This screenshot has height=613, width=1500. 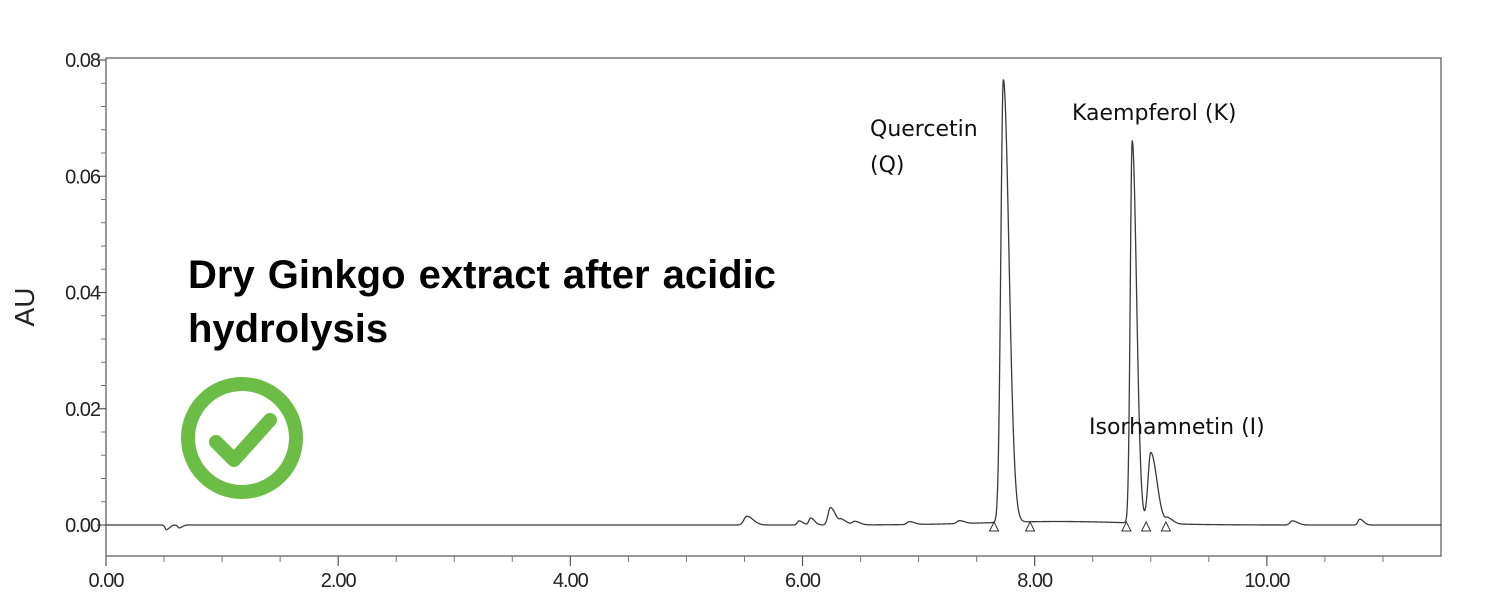 What do you see at coordinates (83, 294) in the screenshot?
I see `y-tick-label: 0.04` at bounding box center [83, 294].